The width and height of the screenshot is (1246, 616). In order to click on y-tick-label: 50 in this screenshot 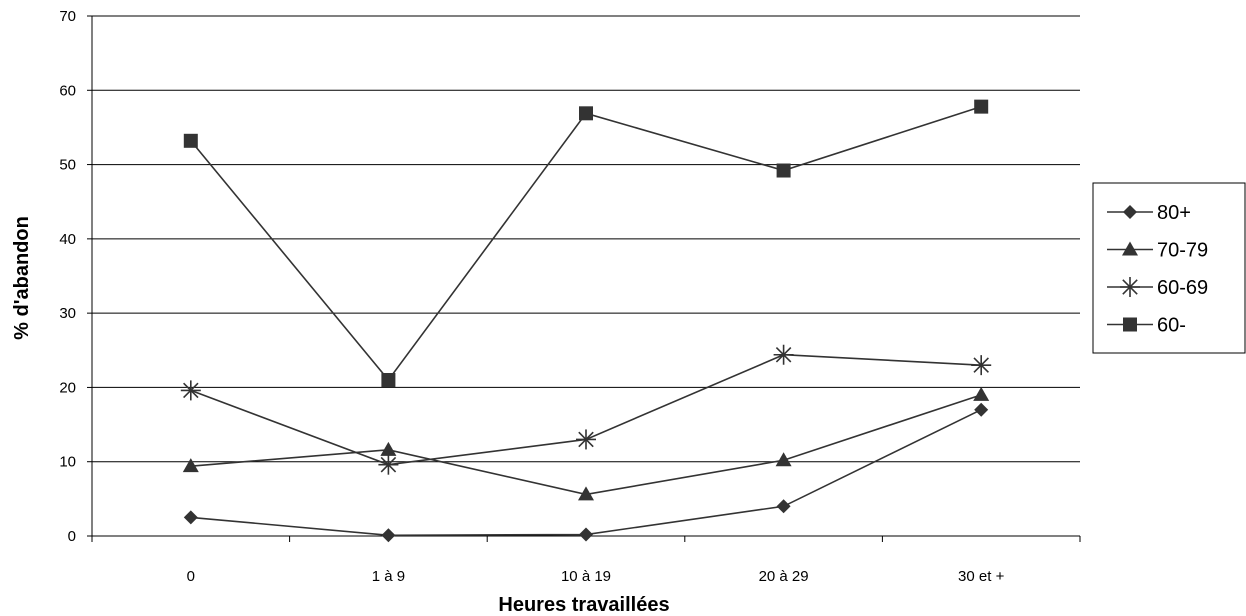, I will do `click(67, 165)`.